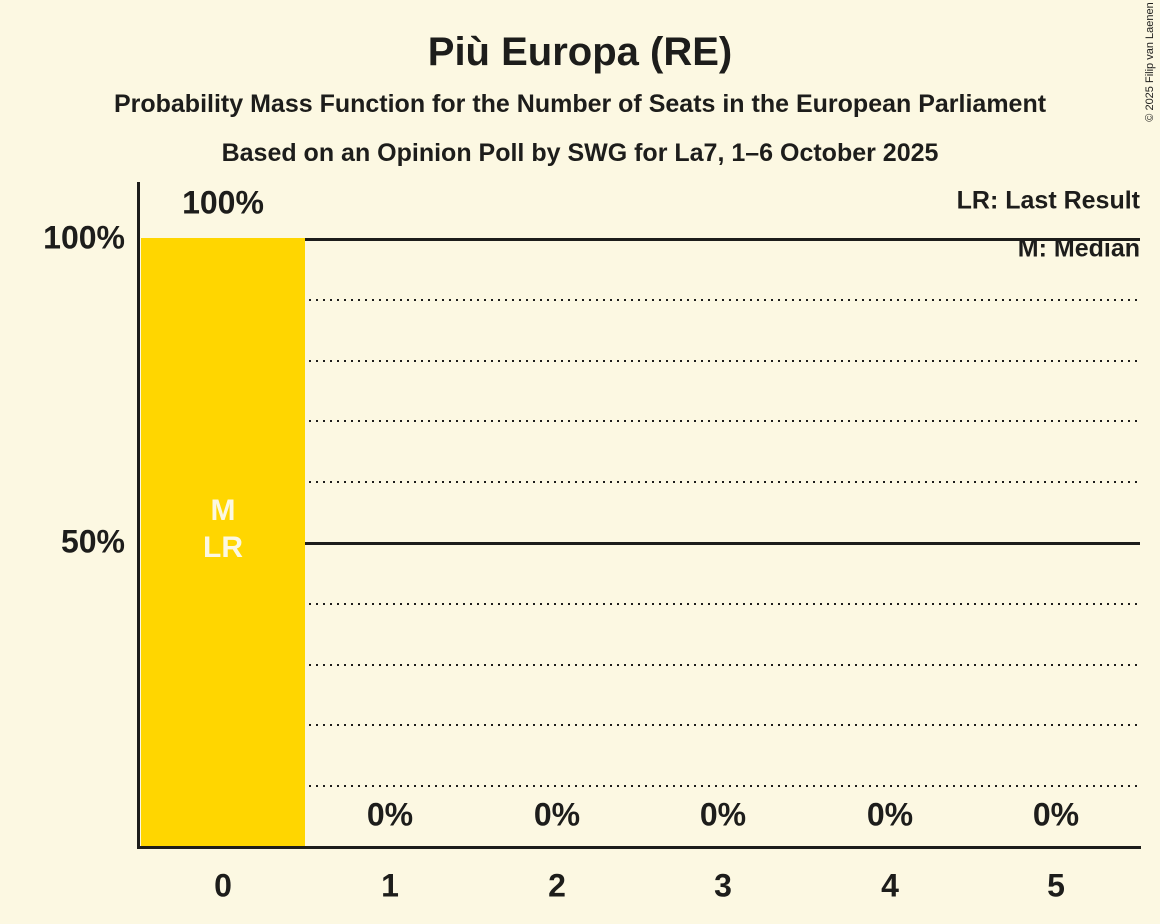 Image resolution: width=1160 pixels, height=924 pixels. I want to click on x-tick-5: 5, so click(1056, 885).